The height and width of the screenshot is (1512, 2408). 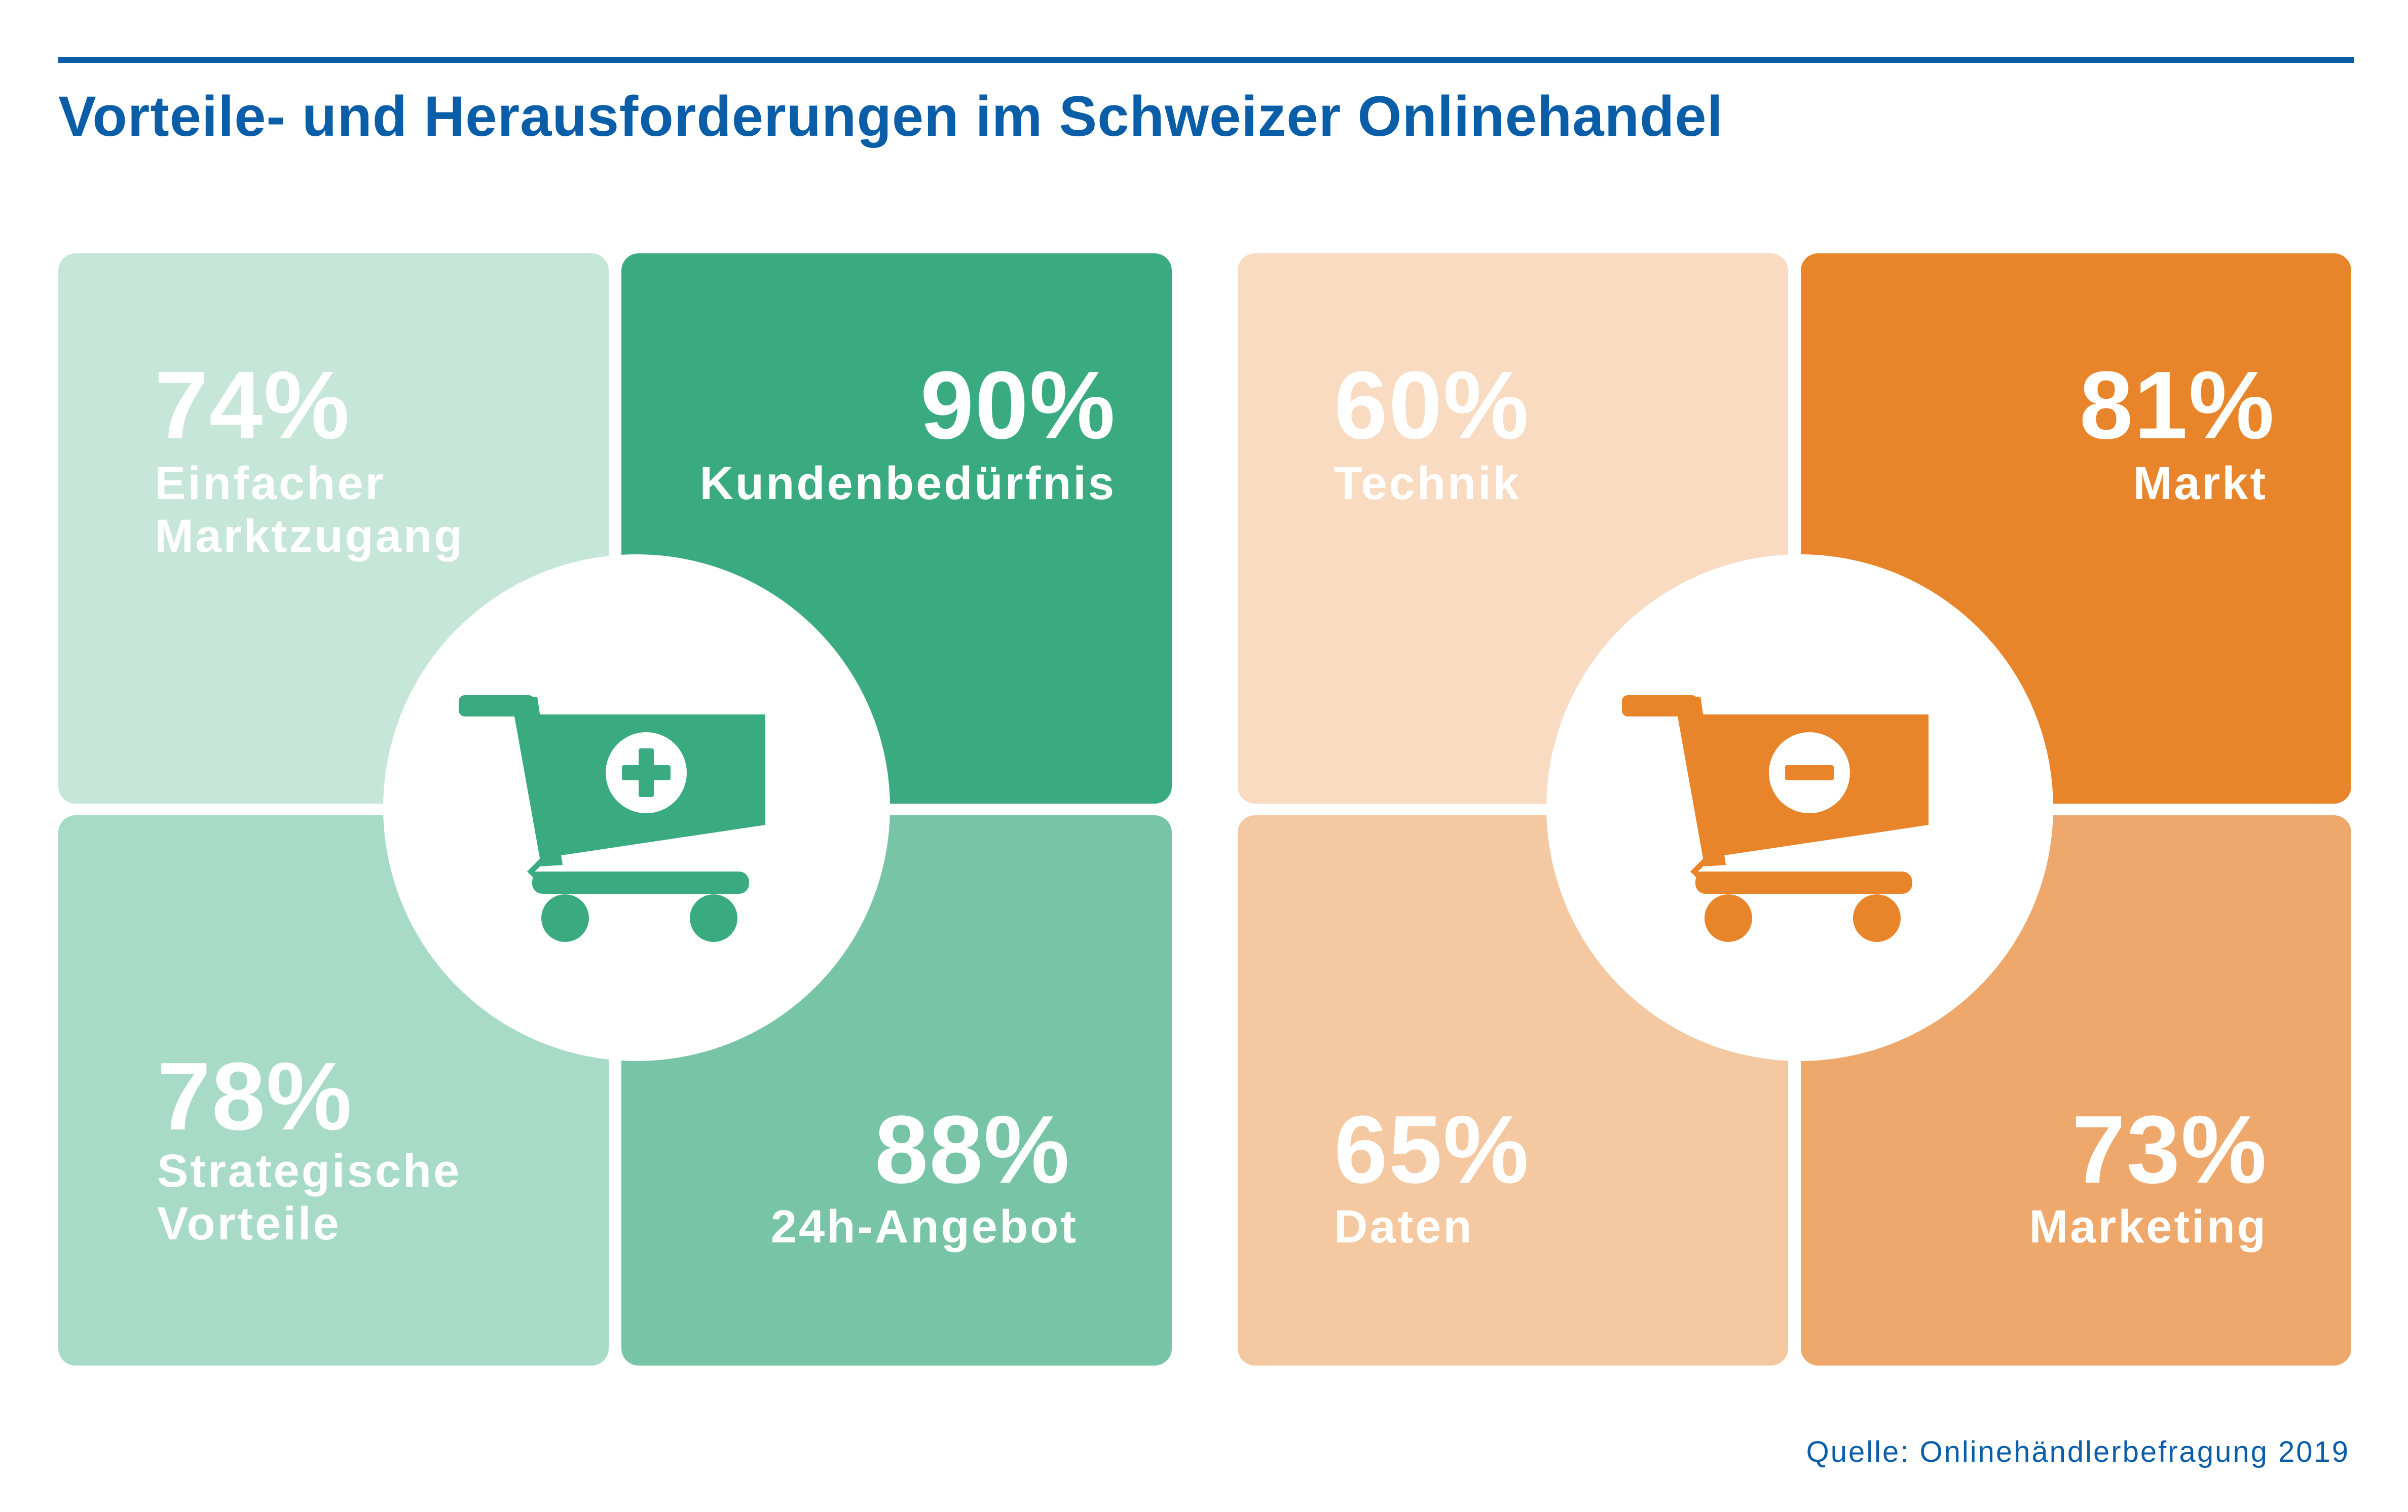 I want to click on value-label: 74%, so click(x=253, y=405).